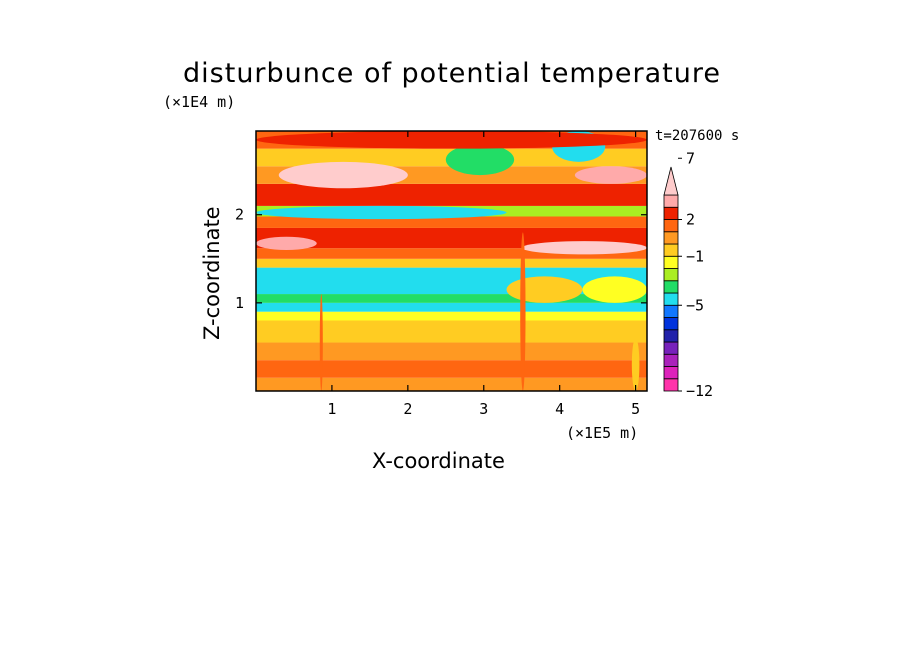 The image size is (904, 654). I want to click on chart-title: disturbunce of potential temperature, so click(452, 73).